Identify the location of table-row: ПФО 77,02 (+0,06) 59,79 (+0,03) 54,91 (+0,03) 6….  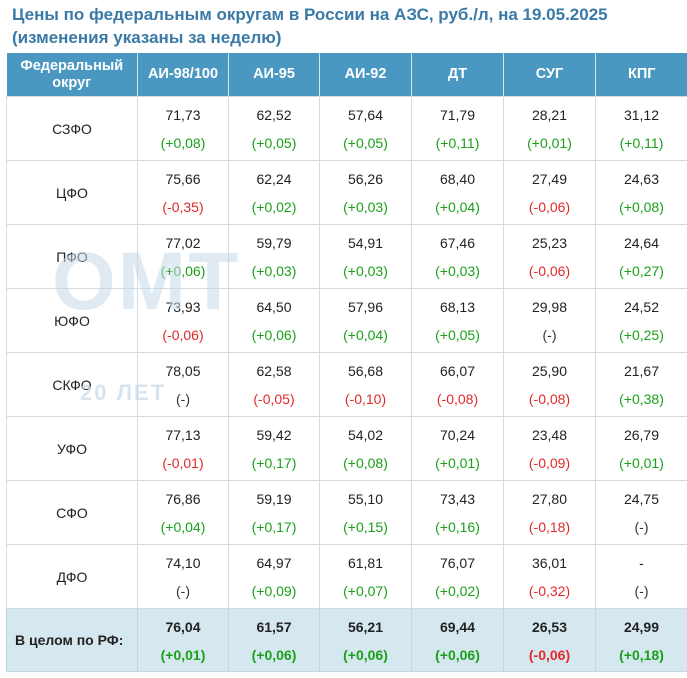
(346, 256).